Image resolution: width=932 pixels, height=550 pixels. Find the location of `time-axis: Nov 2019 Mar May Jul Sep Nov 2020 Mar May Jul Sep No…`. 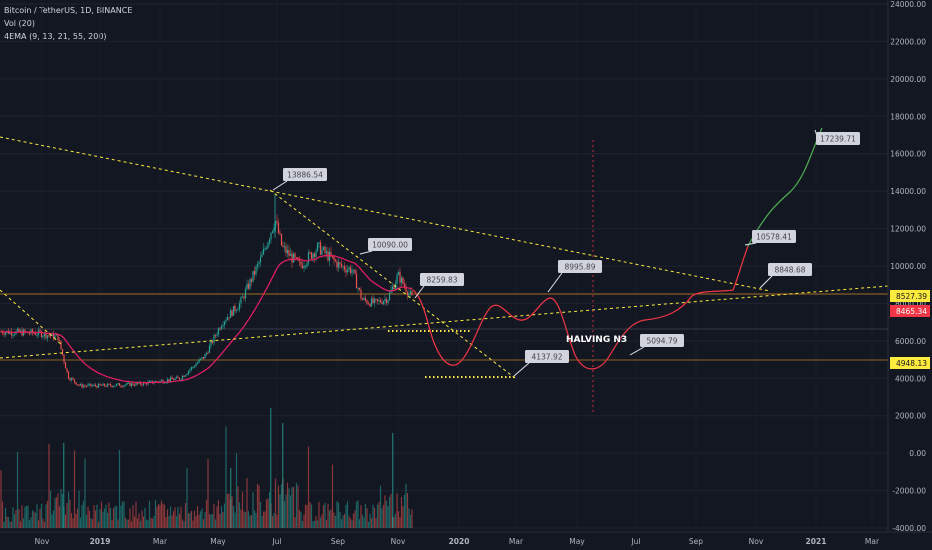

time-axis: Nov 2019 Mar May Jul Sep Nov 2020 Mar May Jul Sep No… is located at coordinates (457, 541).